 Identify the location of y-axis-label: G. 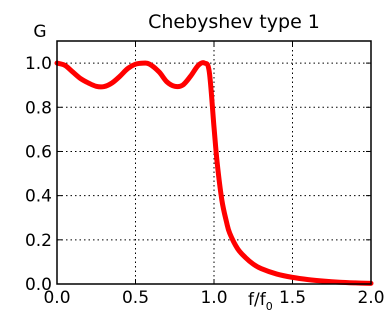
(39, 32).